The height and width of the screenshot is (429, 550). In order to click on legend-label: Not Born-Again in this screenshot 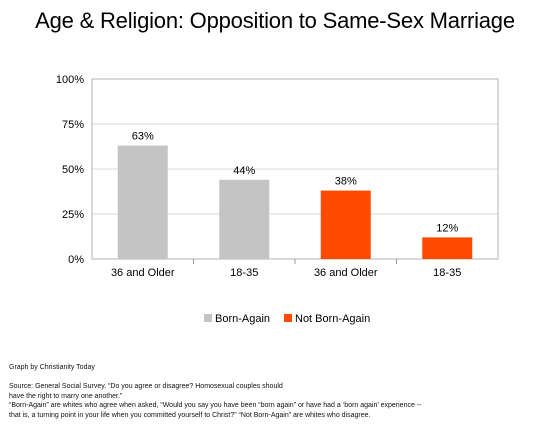, I will do `click(332, 319)`.